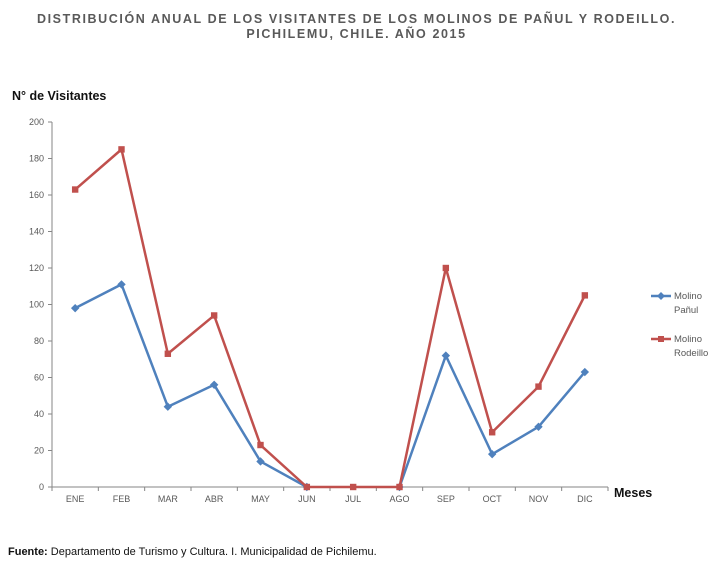  I want to click on legend-item-1: Molino Rodeillo, so click(679, 346).